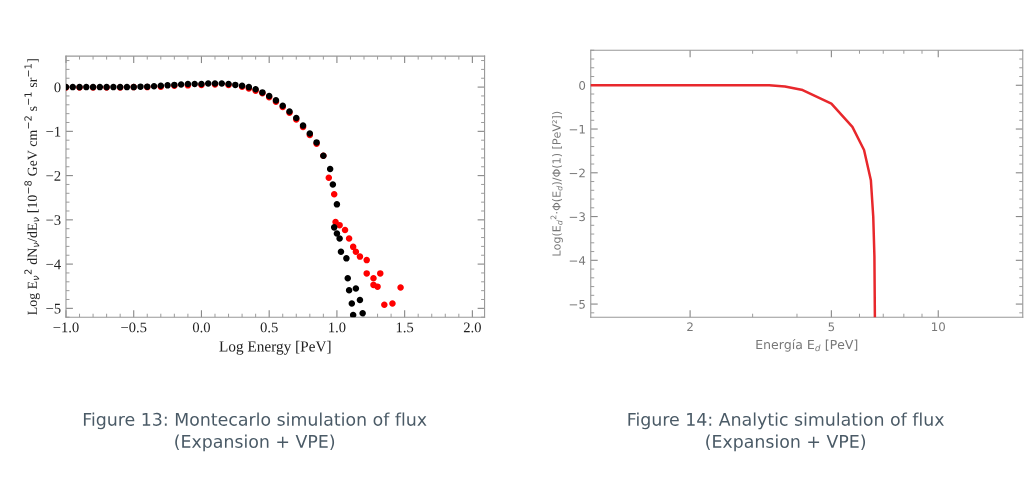 The image size is (1031, 488). Describe the element at coordinates (275, 347) in the screenshot. I see `x-axis-title: Log Energy [PeV]` at that location.